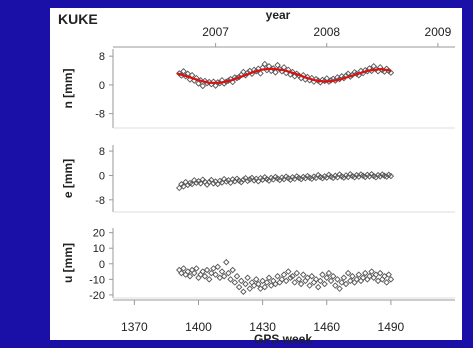  What do you see at coordinates (278, 15) in the screenshot?
I see `top-axis-label: year` at bounding box center [278, 15].